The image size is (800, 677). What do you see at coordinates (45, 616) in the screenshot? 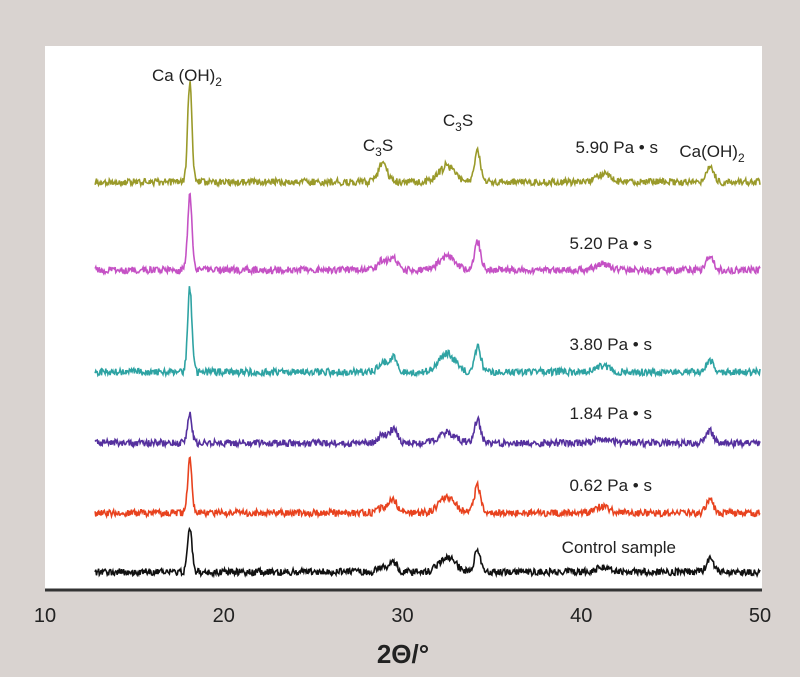
I see `x-tick-label: 10` at bounding box center [45, 616].